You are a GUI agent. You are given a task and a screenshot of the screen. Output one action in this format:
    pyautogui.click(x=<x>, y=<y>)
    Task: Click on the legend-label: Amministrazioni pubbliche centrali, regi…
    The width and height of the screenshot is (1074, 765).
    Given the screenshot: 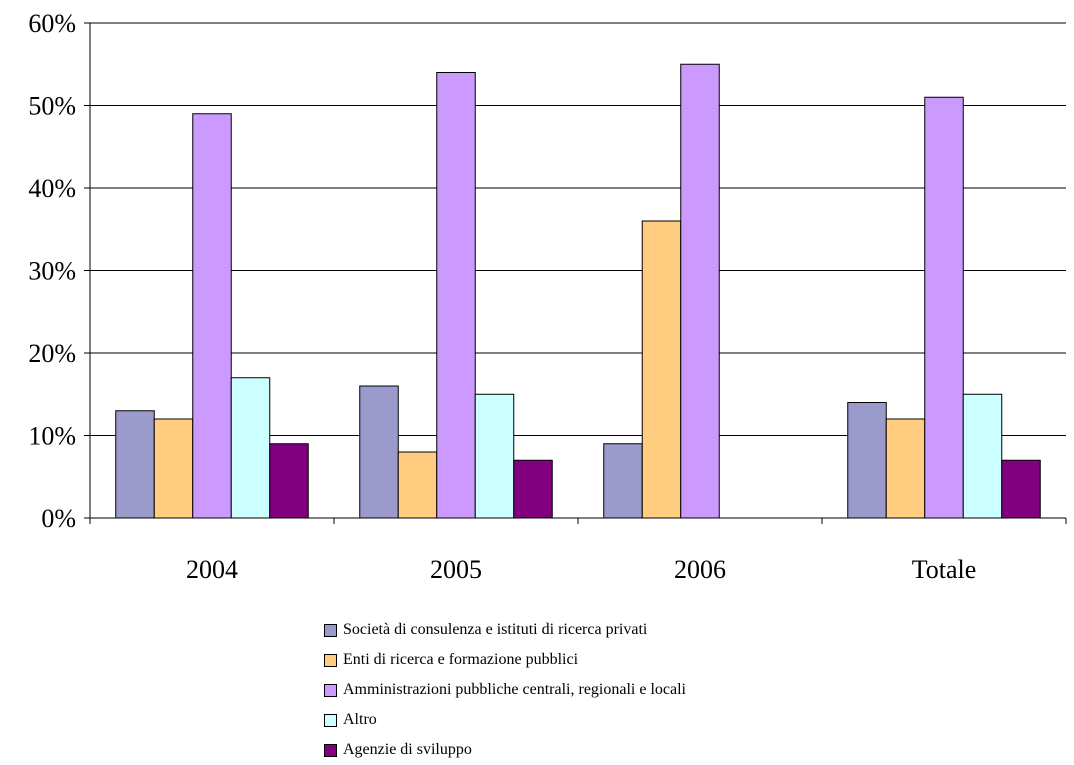 What is the action you would take?
    pyautogui.click(x=514, y=689)
    